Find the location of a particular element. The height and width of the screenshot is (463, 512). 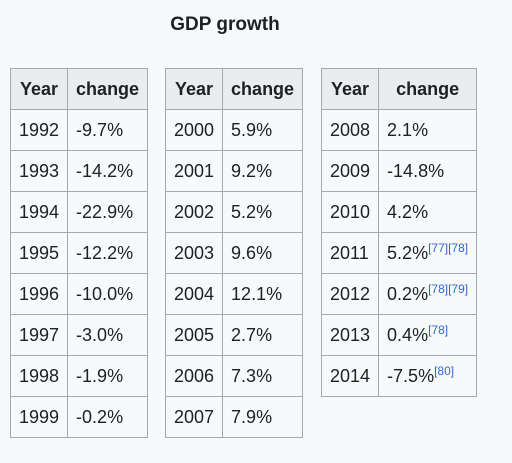

year-cell: 2001 is located at coordinates (194, 171).